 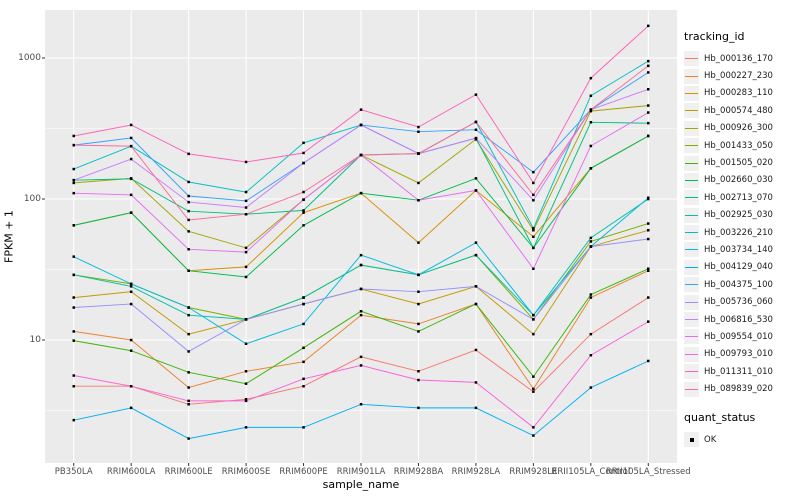 I want to click on y-tick-label: 100, so click(x=32, y=198).